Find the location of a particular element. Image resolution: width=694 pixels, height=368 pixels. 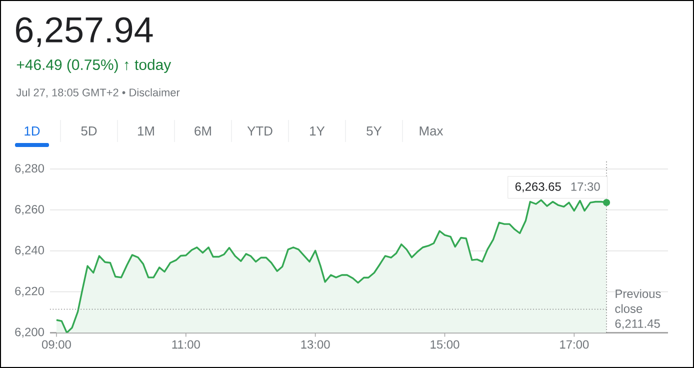

text: 5D is located at coordinates (89, 131).